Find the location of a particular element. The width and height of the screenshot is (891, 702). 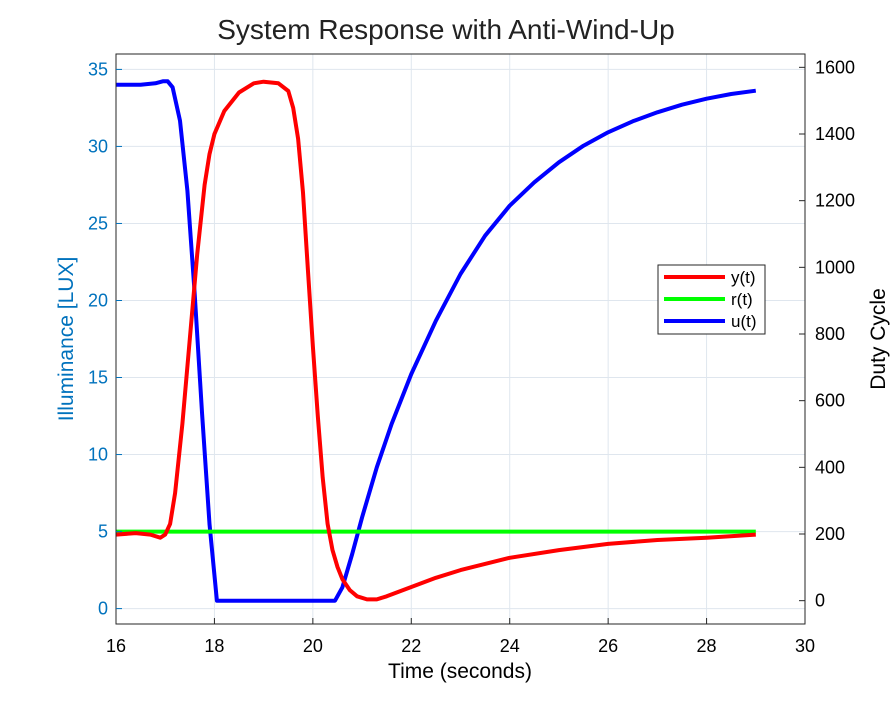

right-y-tick-label: 1600 is located at coordinates (835, 67).